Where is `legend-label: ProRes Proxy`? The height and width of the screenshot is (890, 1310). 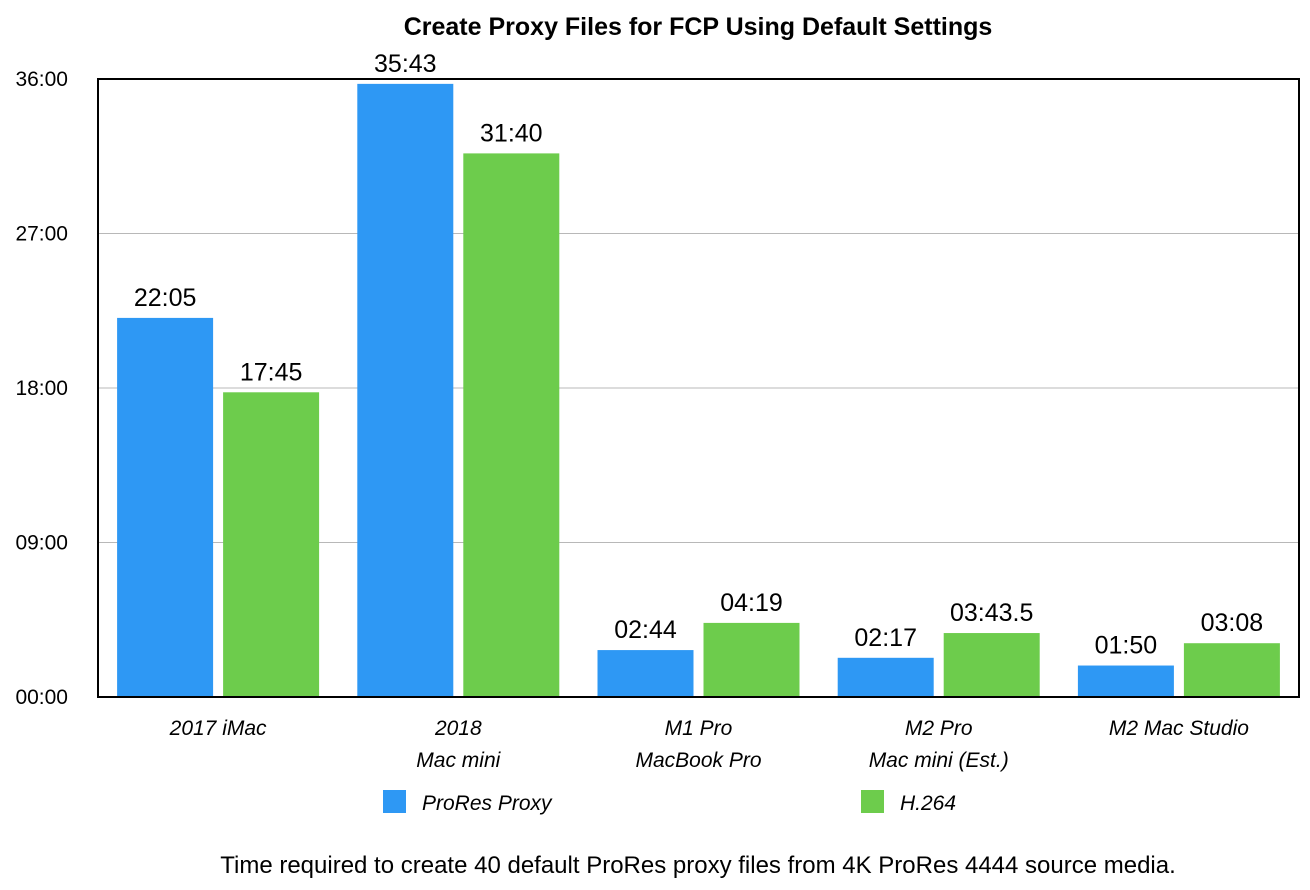 legend-label: ProRes Proxy is located at coordinates (487, 803).